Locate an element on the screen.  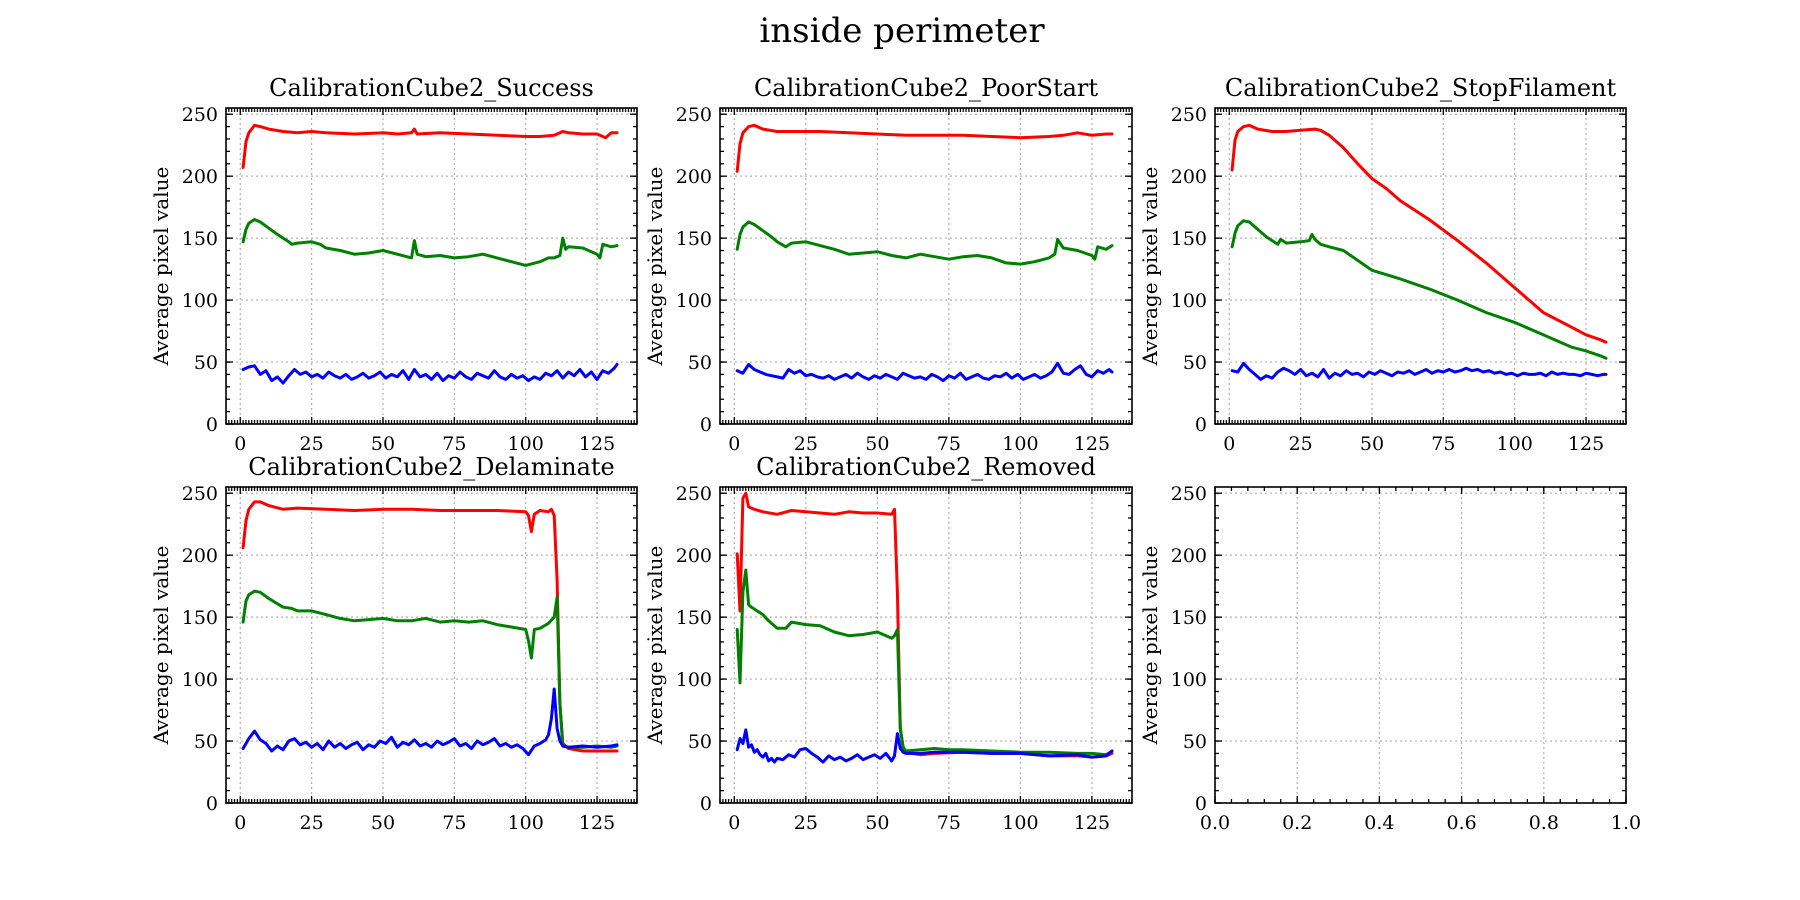
subplot-title: CalibrationCube2_PoorStart is located at coordinates (926, 88).